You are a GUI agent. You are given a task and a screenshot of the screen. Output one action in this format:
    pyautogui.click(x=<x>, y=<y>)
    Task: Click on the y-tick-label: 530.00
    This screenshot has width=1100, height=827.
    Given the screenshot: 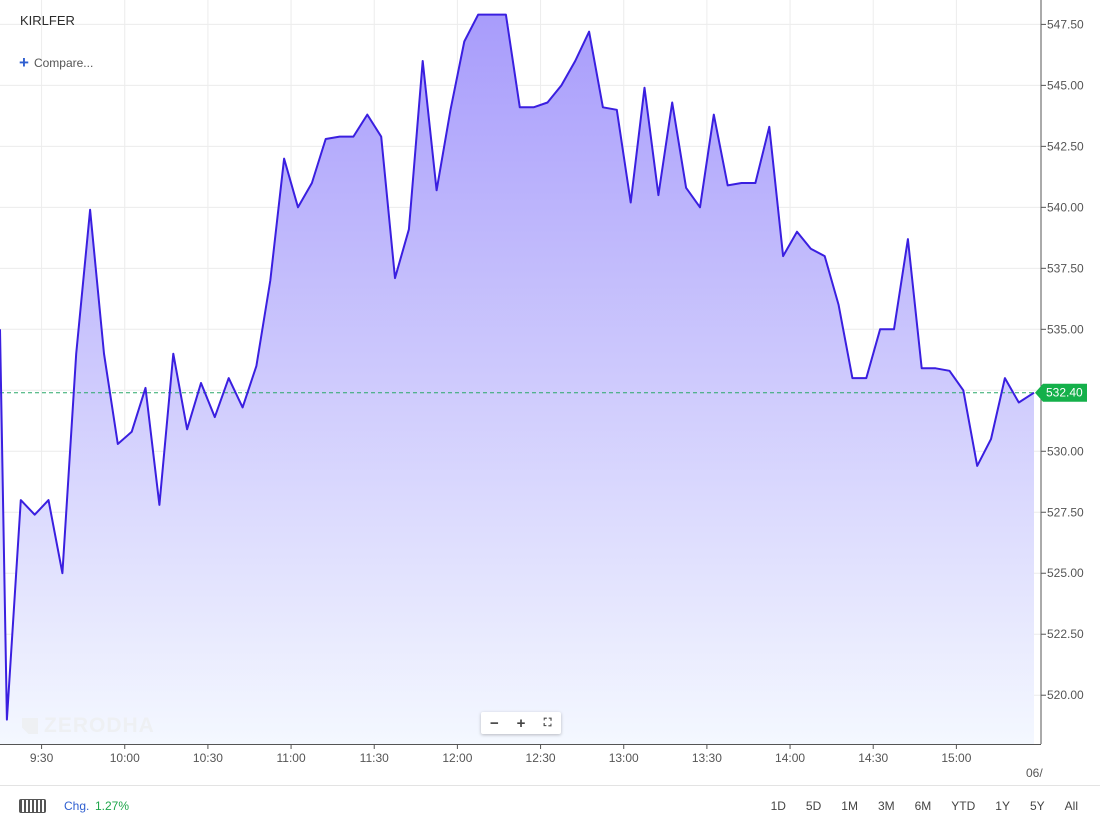 What is the action you would take?
    pyautogui.click(x=1065, y=451)
    